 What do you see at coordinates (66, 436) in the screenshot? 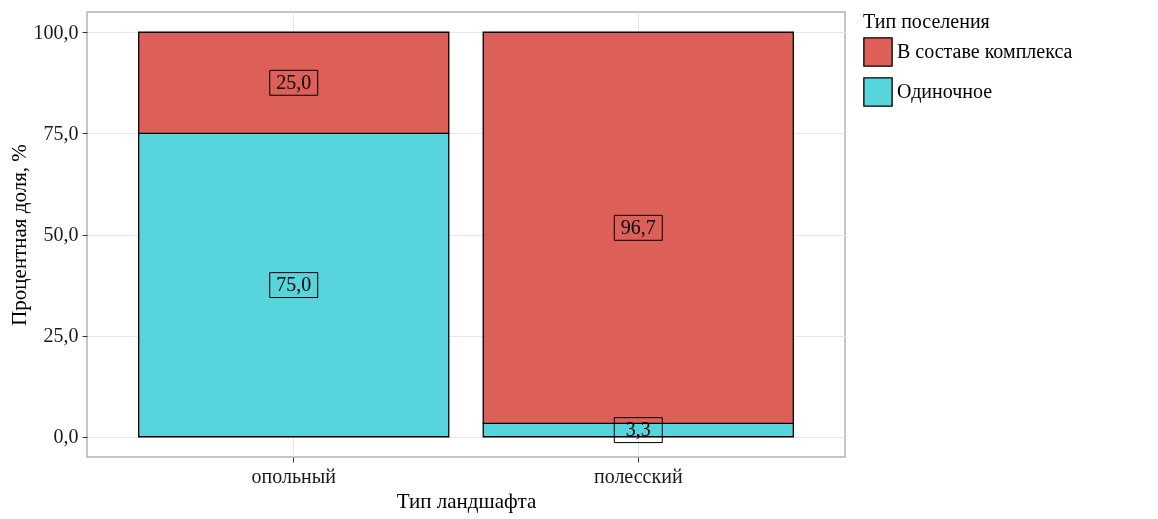
I see `y-tick-label: 0,0` at bounding box center [66, 436].